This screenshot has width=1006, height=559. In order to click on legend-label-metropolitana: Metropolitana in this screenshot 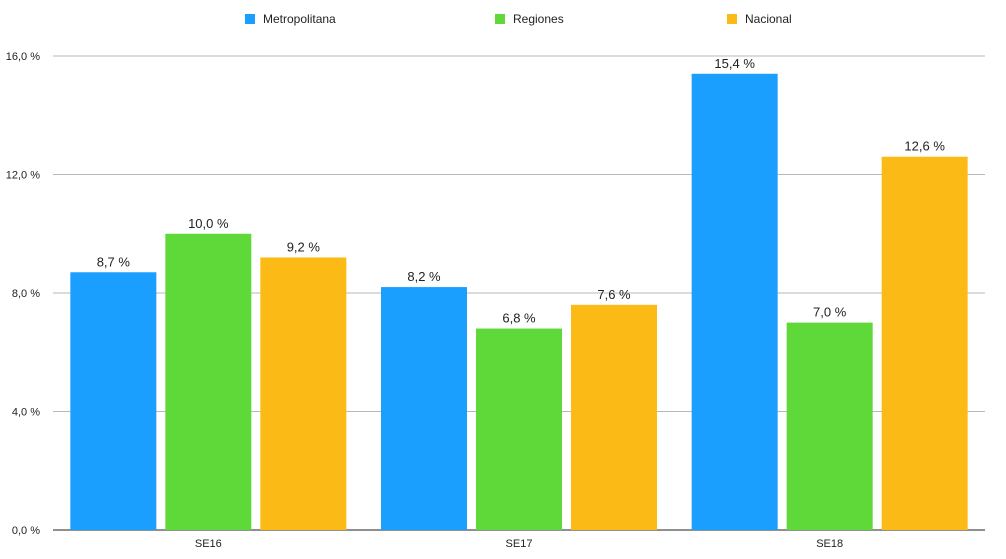, I will do `click(299, 19)`.